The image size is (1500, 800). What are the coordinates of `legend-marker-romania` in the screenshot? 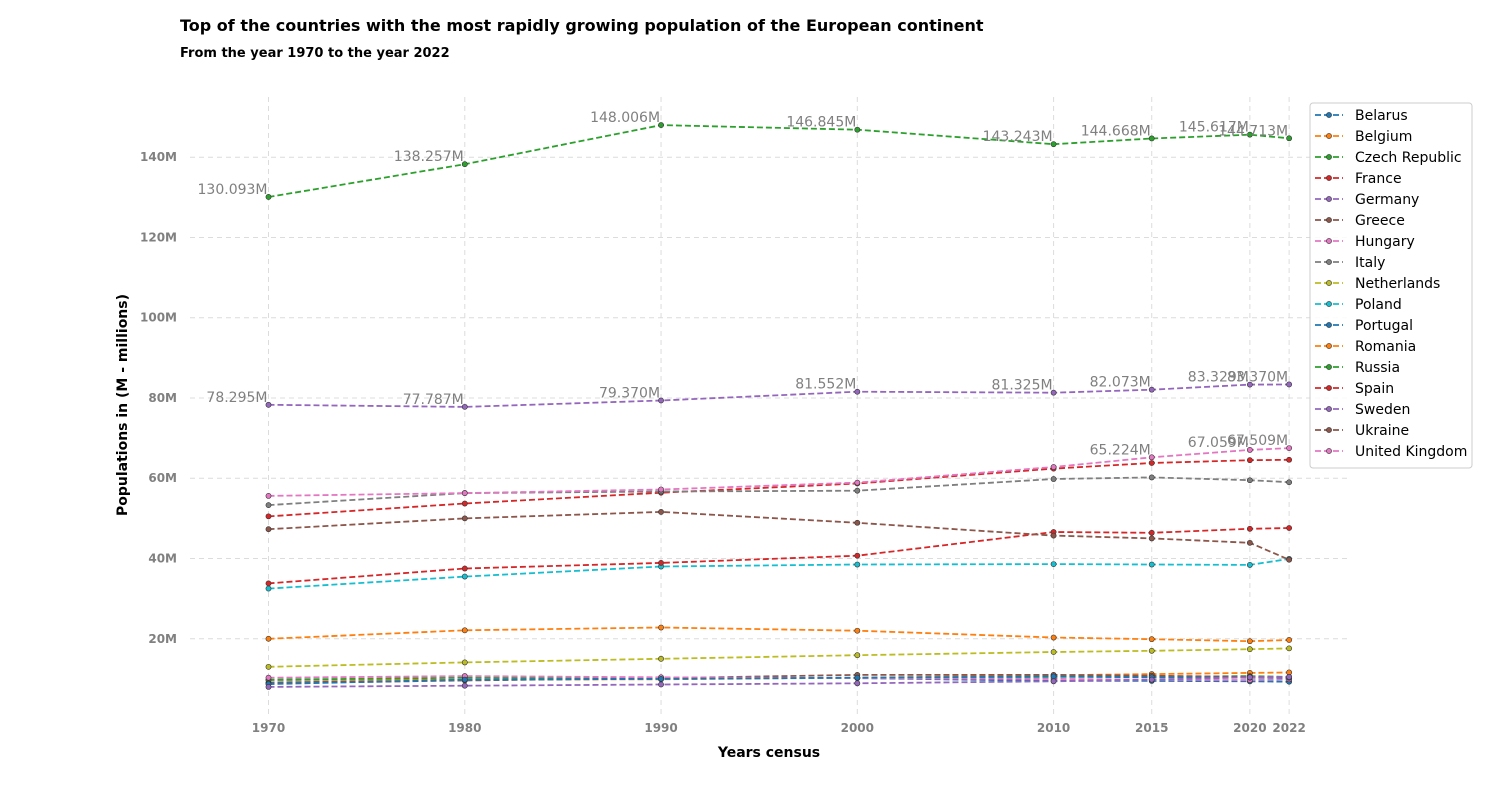 It's located at (1329, 346).